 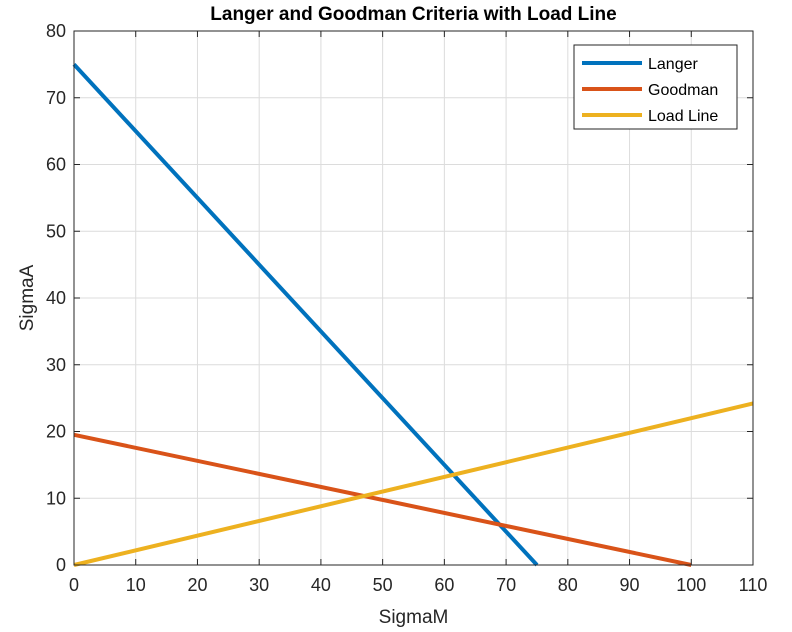 What do you see at coordinates (444, 585) in the screenshot?
I see `x-tick-label: 60` at bounding box center [444, 585].